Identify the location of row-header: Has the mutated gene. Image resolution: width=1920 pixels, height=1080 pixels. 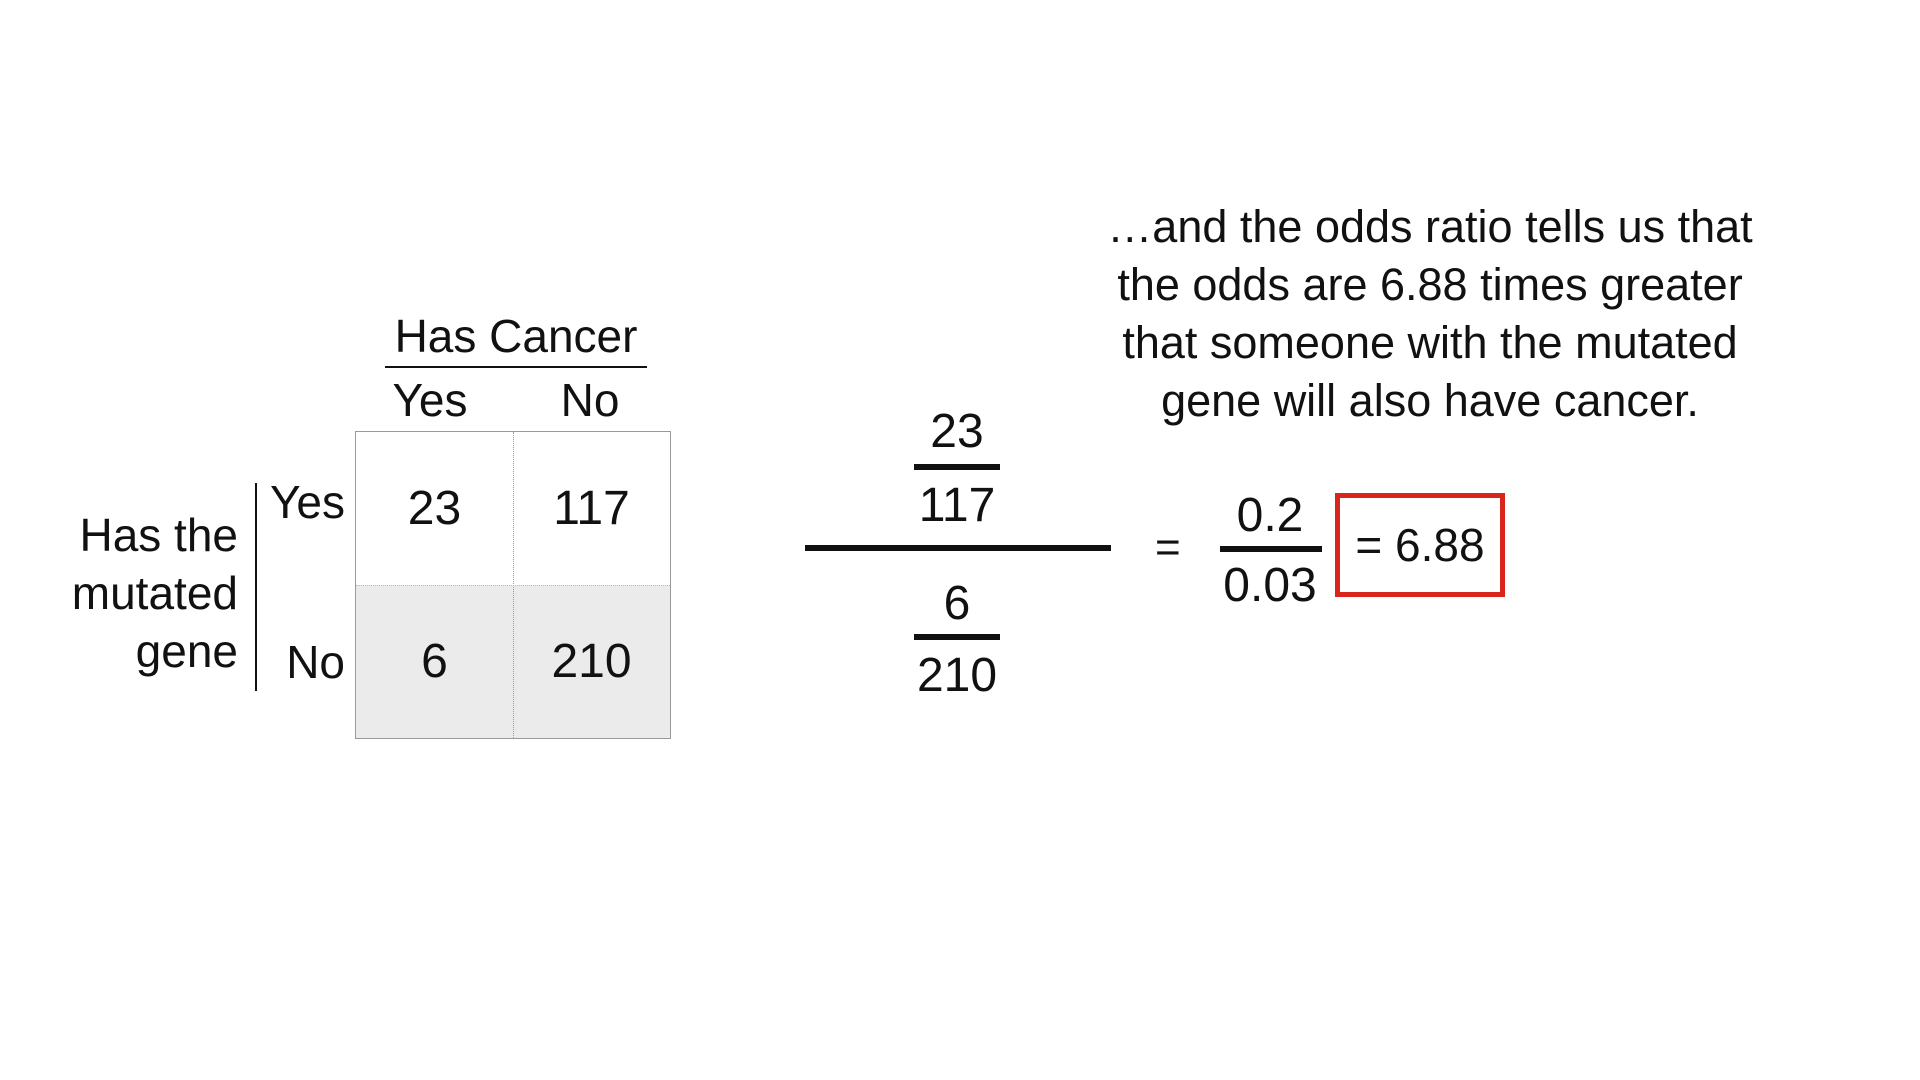
(134, 593).